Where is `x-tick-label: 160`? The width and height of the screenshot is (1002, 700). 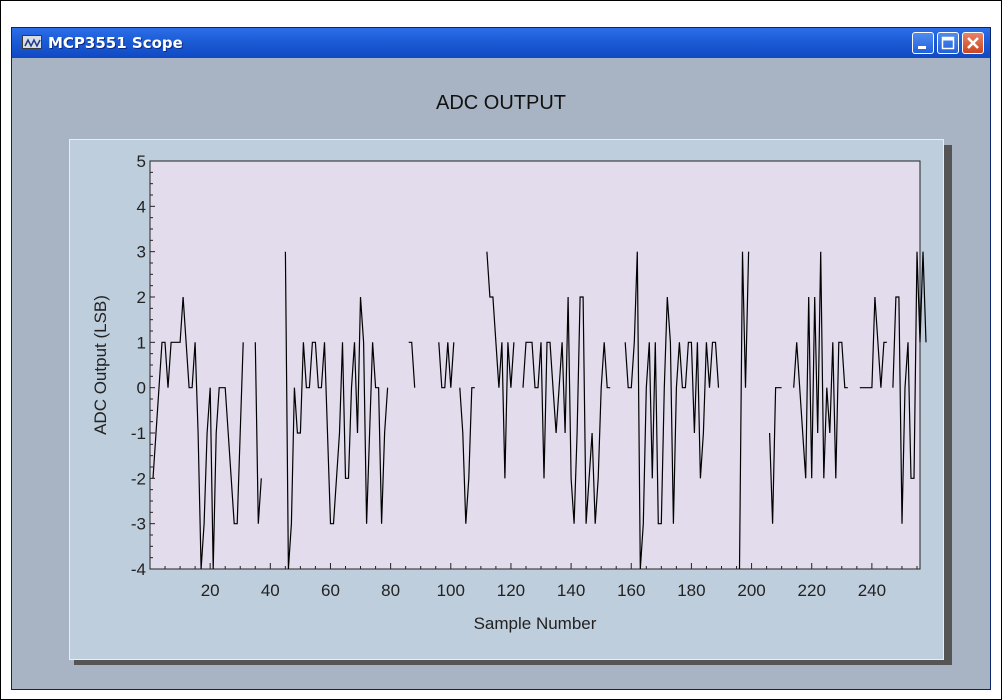 x-tick-label: 160 is located at coordinates (631, 590).